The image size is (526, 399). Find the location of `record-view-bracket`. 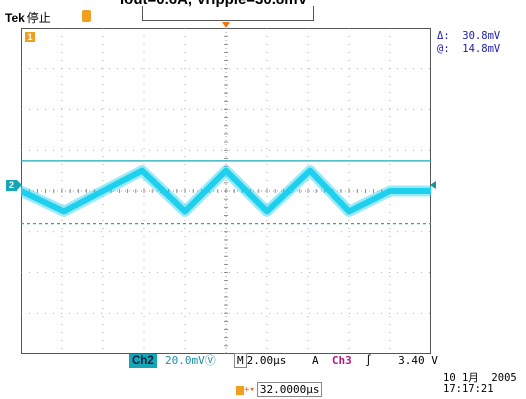

record-view-bracket is located at coordinates (228, 13).